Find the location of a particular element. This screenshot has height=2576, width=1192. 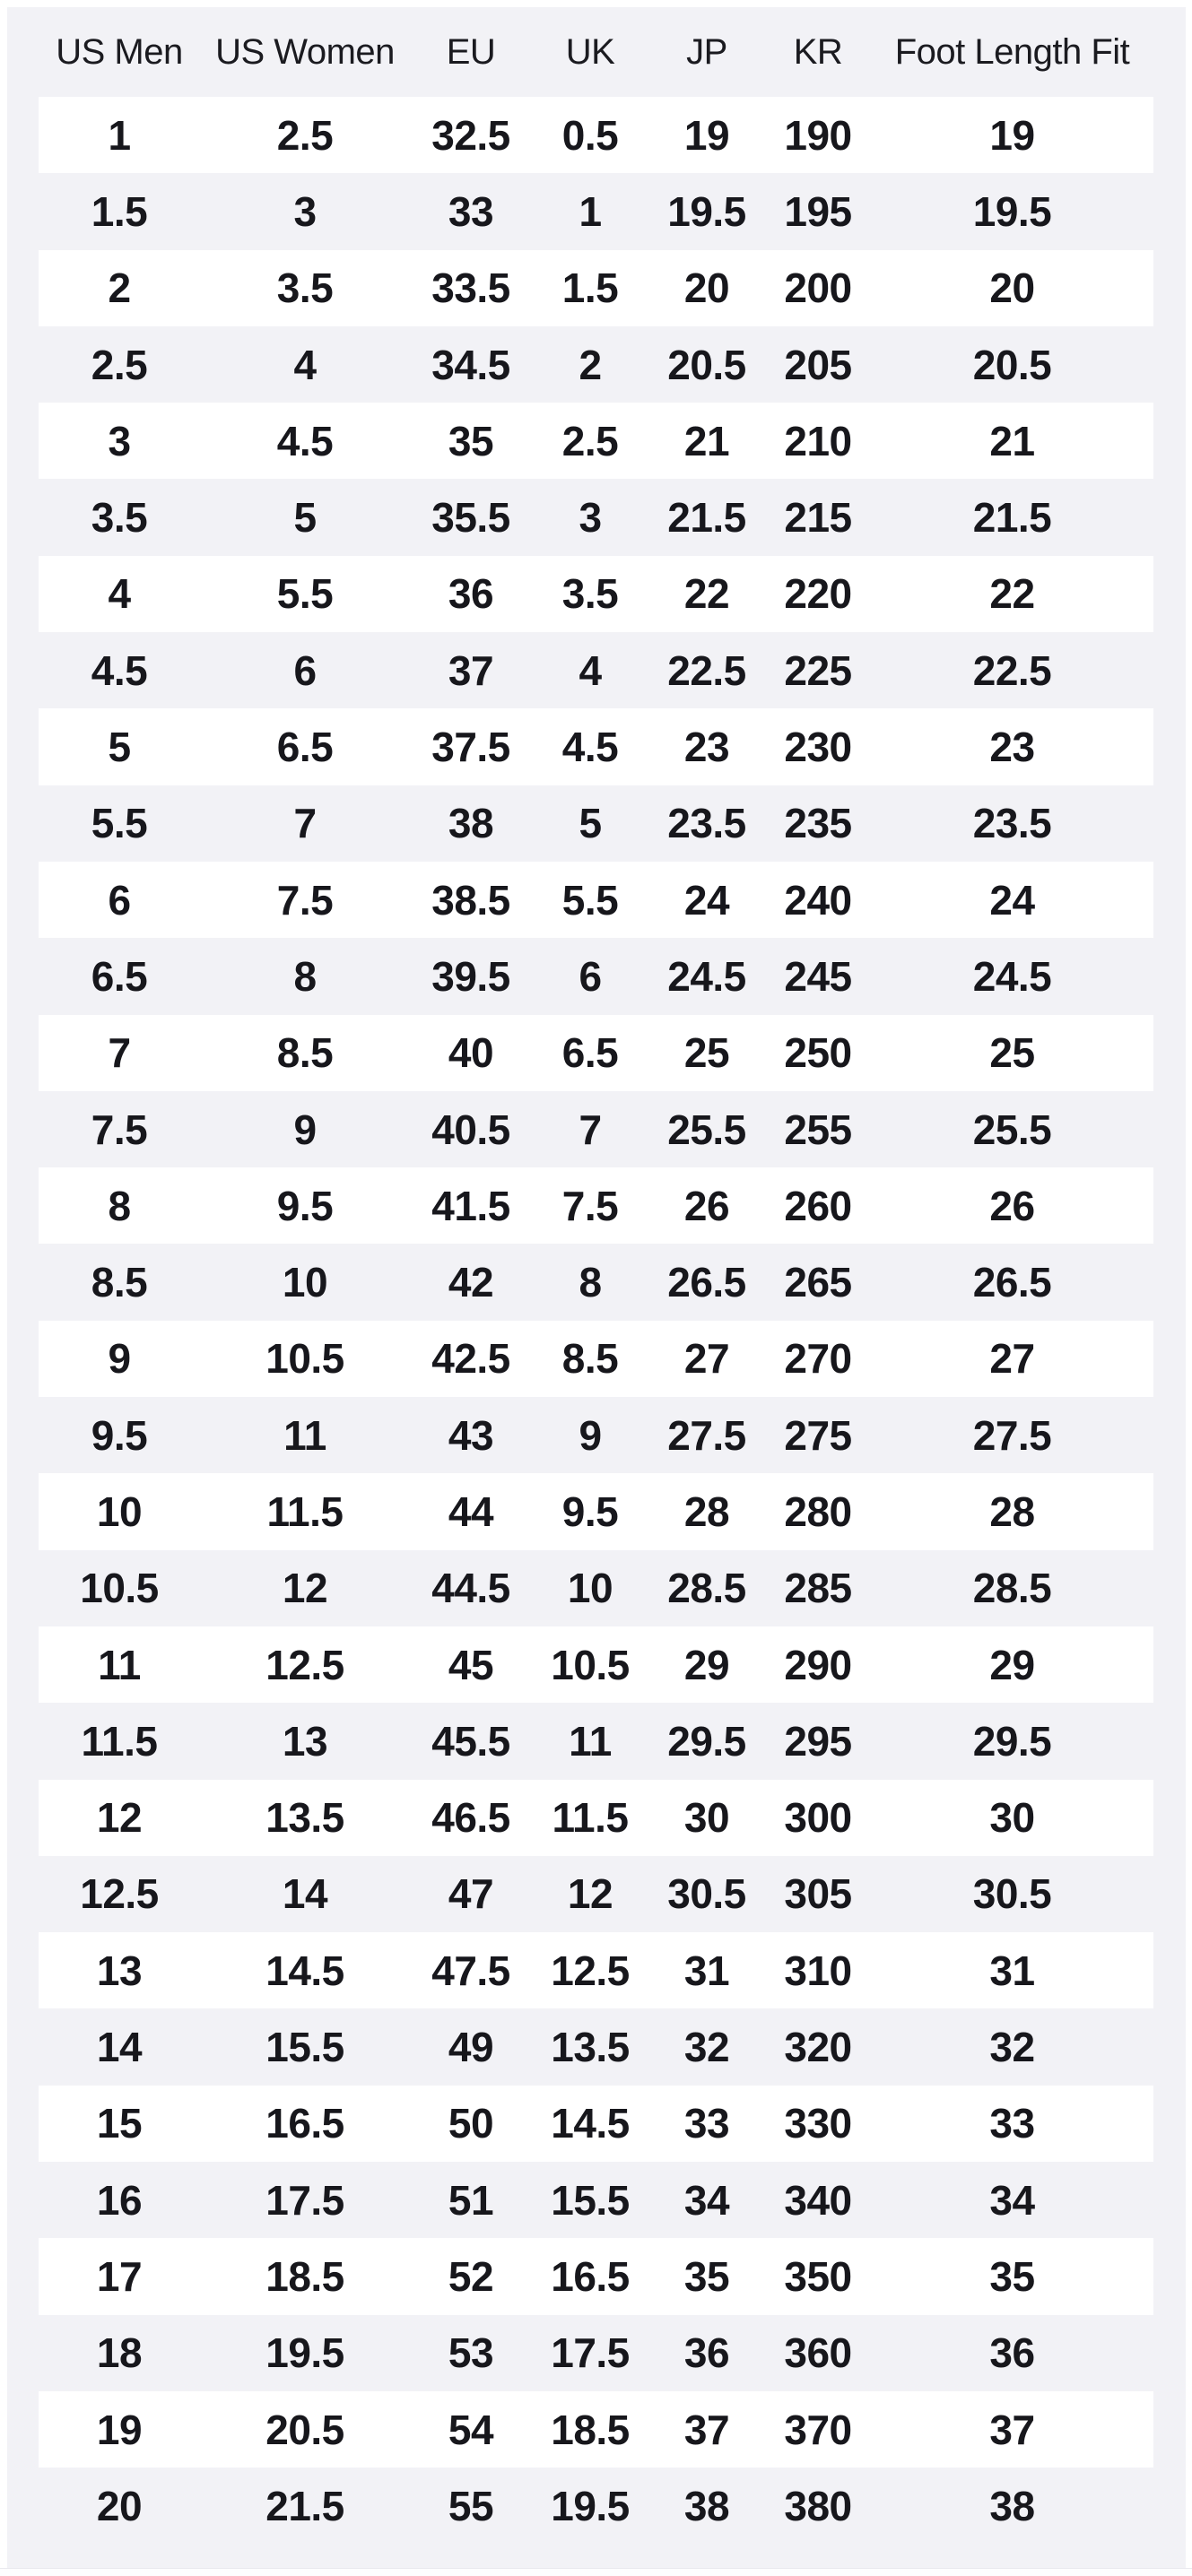

table-cell: 340 is located at coordinates (818, 2200).